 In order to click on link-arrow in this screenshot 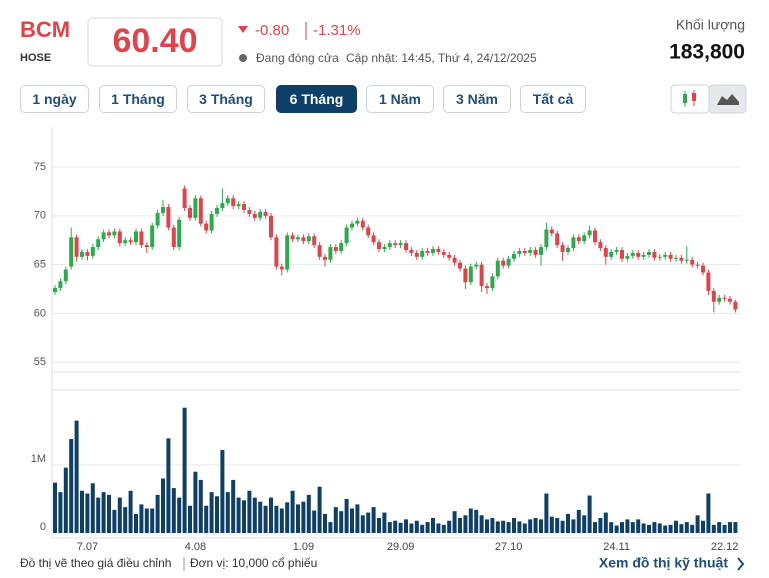, I will do `click(741, 564)`.